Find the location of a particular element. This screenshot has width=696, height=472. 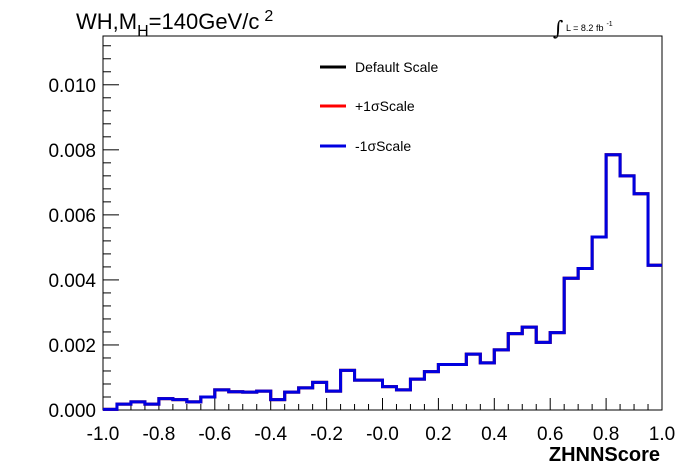

x-tick-label: -0.6 is located at coordinates (214, 434).